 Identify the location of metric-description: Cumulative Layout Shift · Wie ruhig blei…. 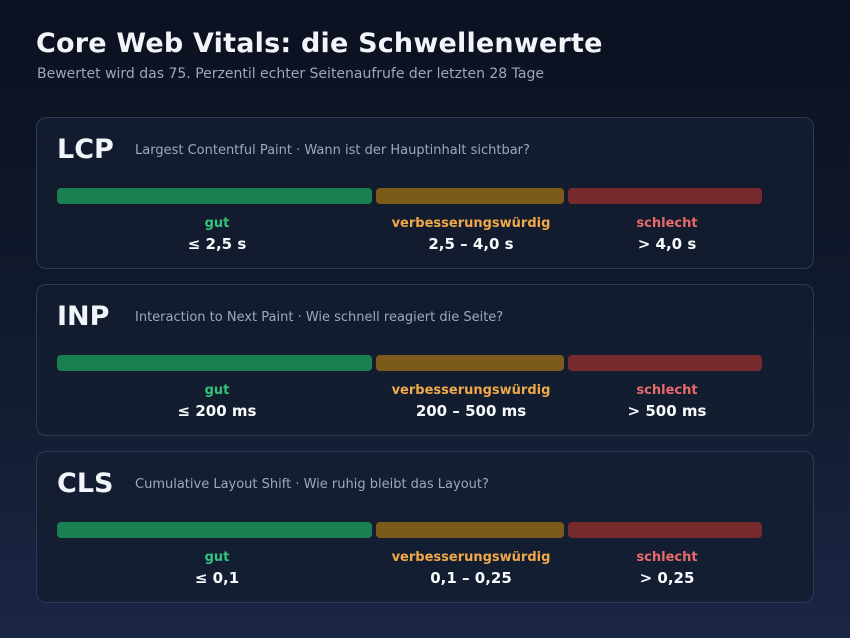
(312, 484).